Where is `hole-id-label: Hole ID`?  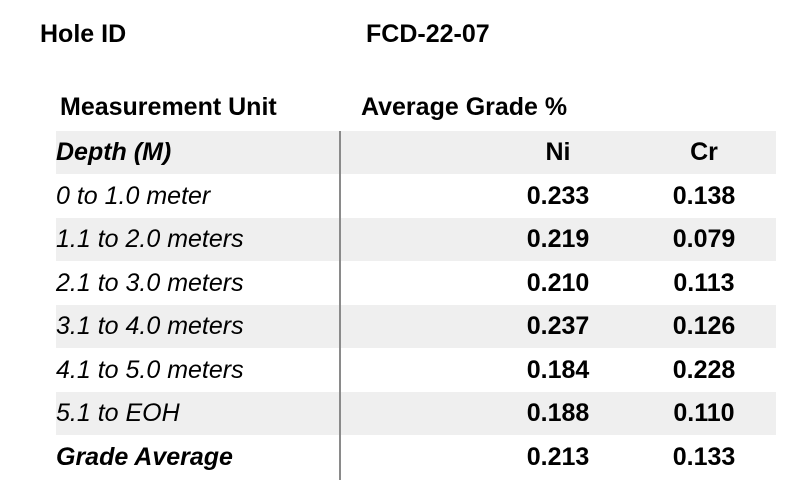
hole-id-label: Hole ID is located at coordinates (83, 34).